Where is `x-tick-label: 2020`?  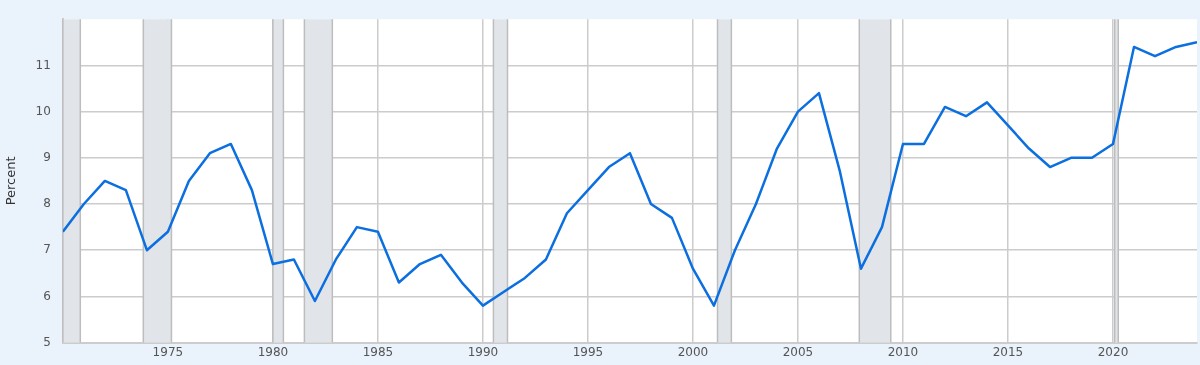
x-tick-label: 2020 is located at coordinates (1113, 351).